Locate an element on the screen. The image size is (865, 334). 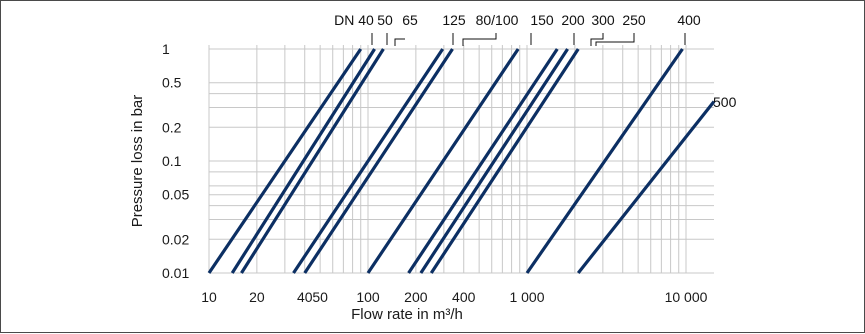
dn-label-top: 300 is located at coordinates (603, 20).